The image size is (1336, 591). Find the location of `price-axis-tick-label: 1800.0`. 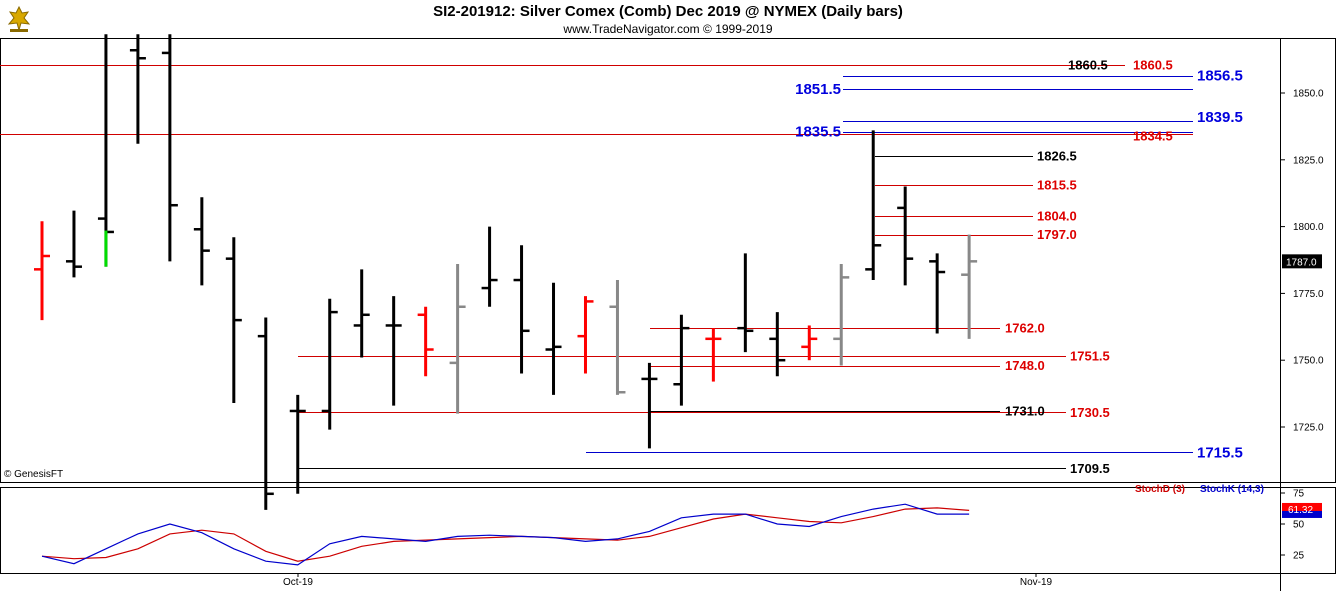

price-axis-tick-label: 1800.0 is located at coordinates (1308, 227).